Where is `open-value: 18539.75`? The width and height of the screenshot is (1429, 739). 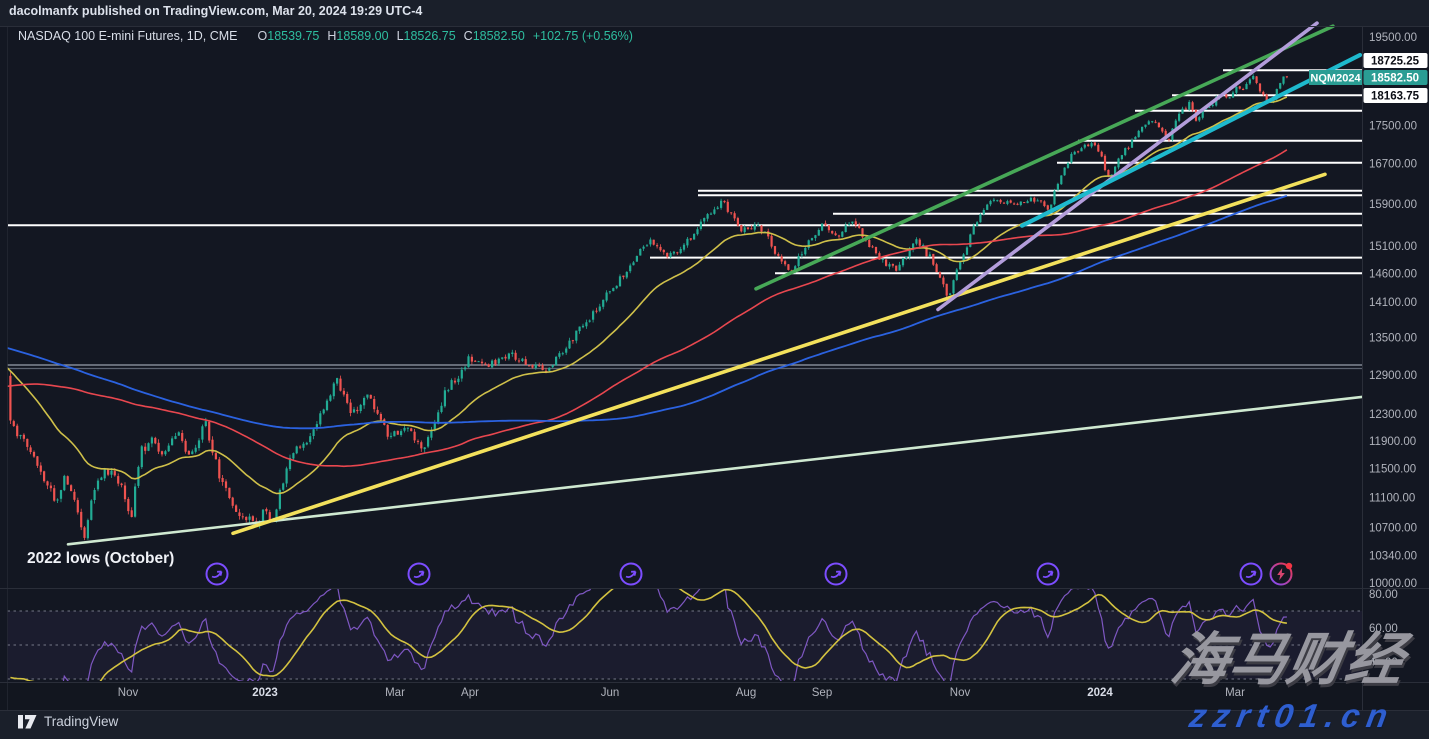
open-value: 18539.75 is located at coordinates (293, 36).